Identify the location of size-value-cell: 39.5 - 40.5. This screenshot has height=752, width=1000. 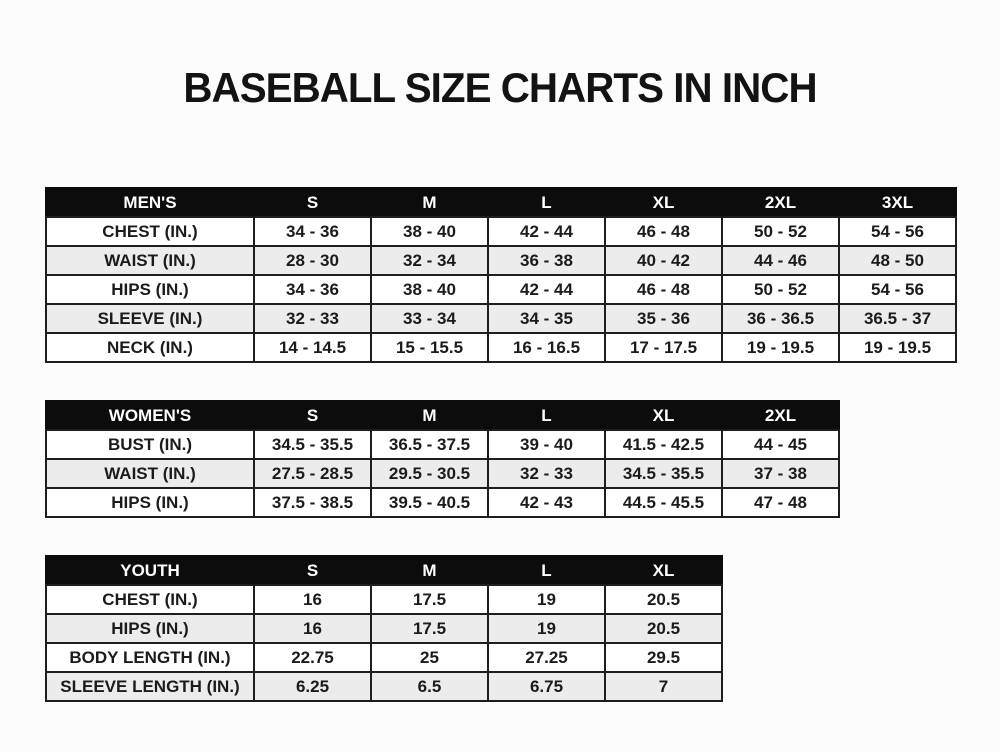
(429, 502).